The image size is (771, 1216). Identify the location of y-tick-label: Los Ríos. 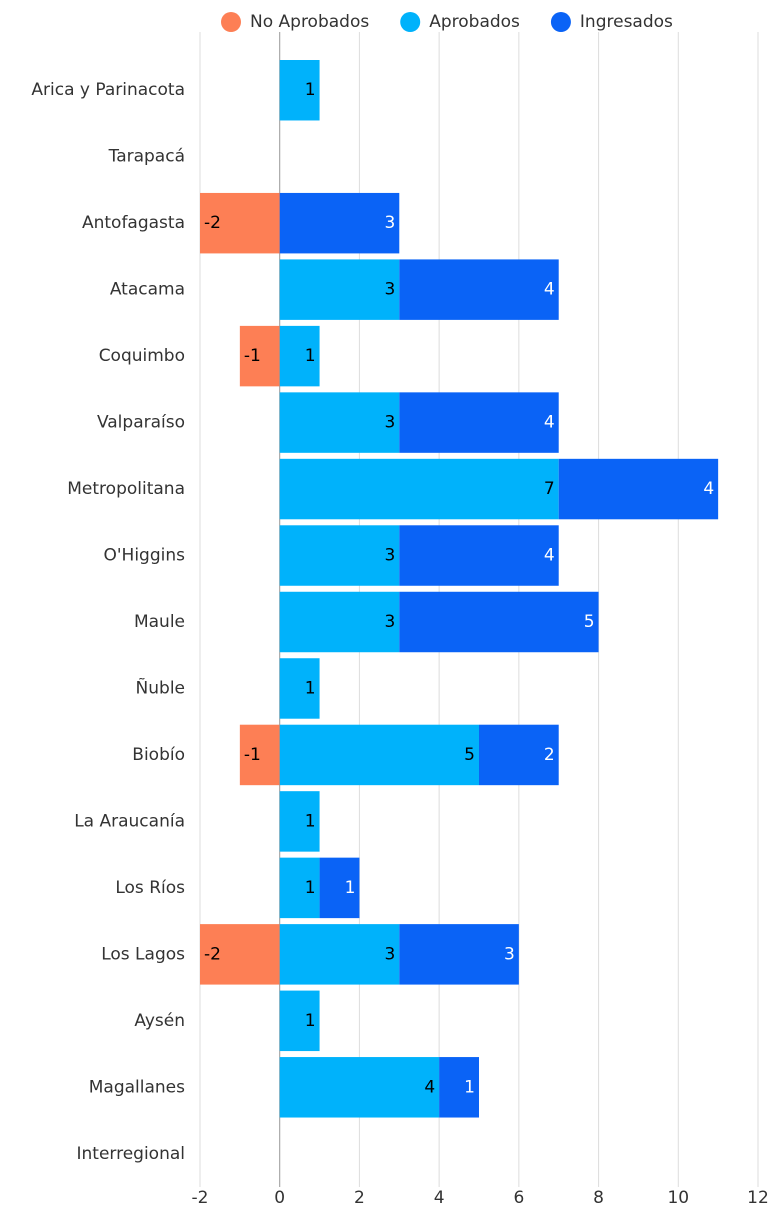
(150, 888).